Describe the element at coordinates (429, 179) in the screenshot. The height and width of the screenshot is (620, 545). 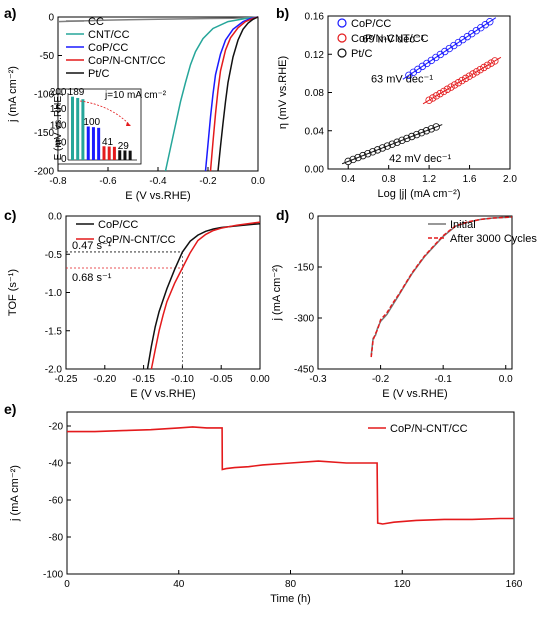
I see `x-tick-label: 1.2` at that location.